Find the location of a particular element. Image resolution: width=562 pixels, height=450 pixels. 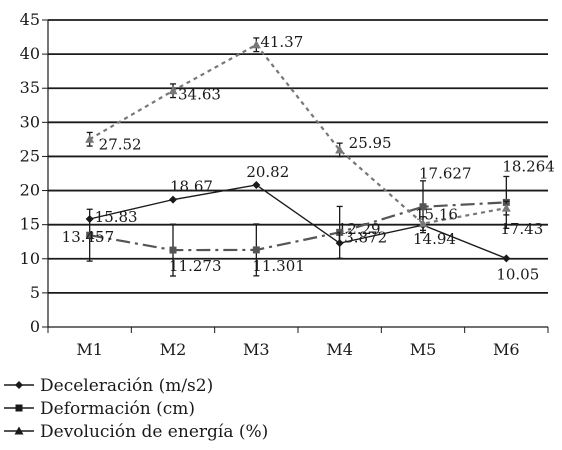

y-tick-label: 20 is located at coordinates (30, 190).